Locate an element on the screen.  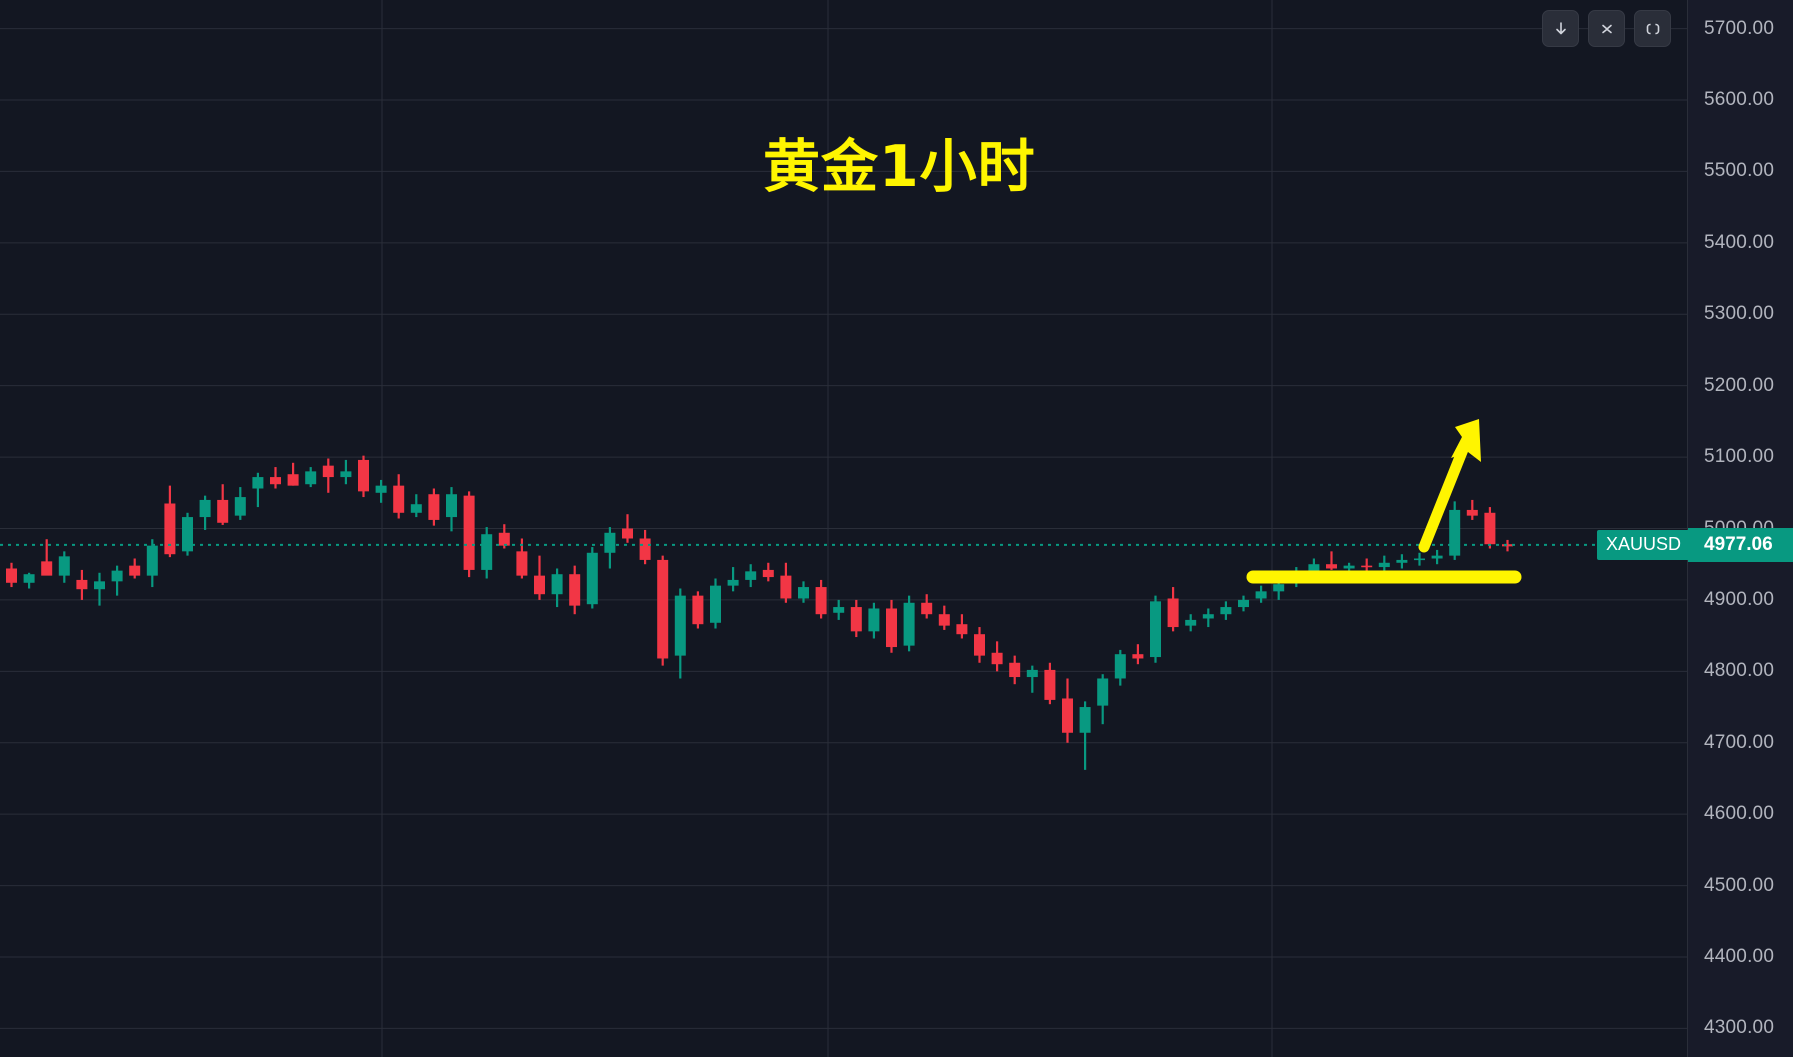
price-axis-tick: 5100.00 is located at coordinates (1739, 457).